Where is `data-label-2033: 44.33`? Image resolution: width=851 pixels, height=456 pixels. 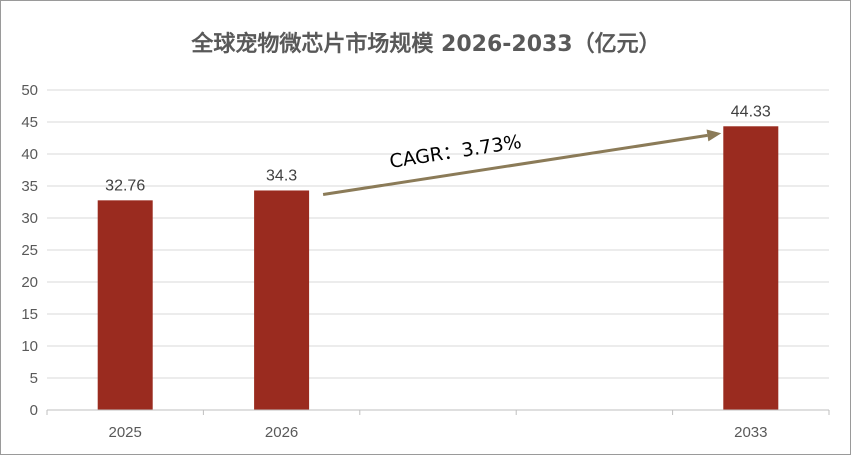
data-label-2033: 44.33 is located at coordinates (751, 111).